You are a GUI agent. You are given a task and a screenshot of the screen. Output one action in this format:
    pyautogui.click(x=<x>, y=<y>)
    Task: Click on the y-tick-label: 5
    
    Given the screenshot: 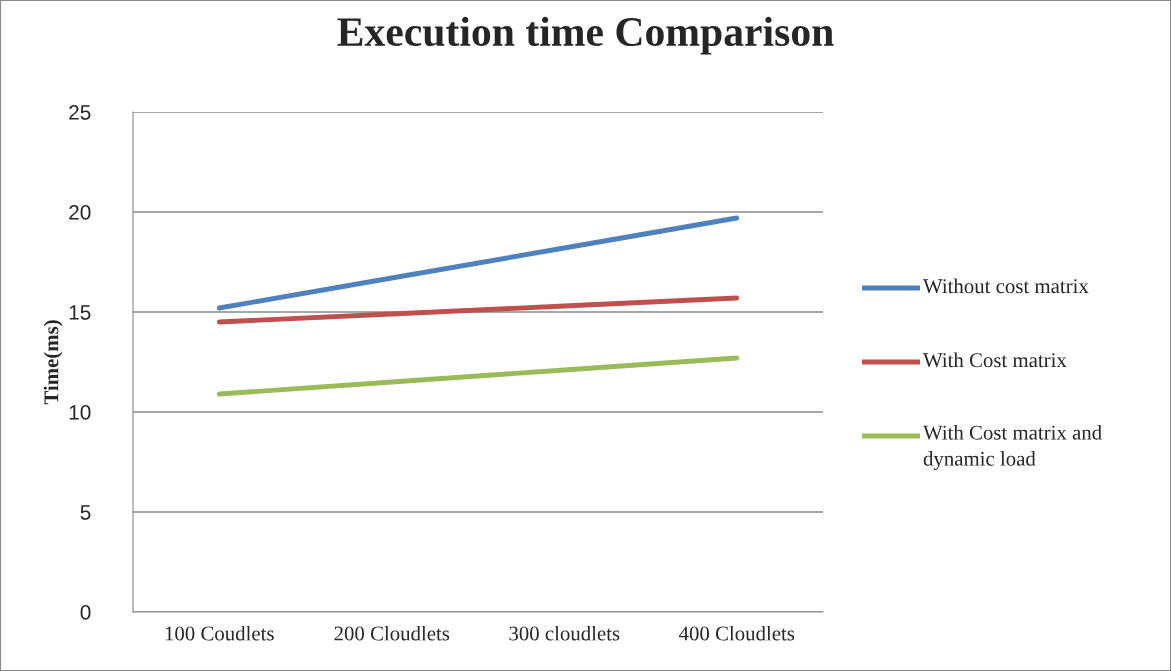 What is the action you would take?
    pyautogui.click(x=85, y=512)
    